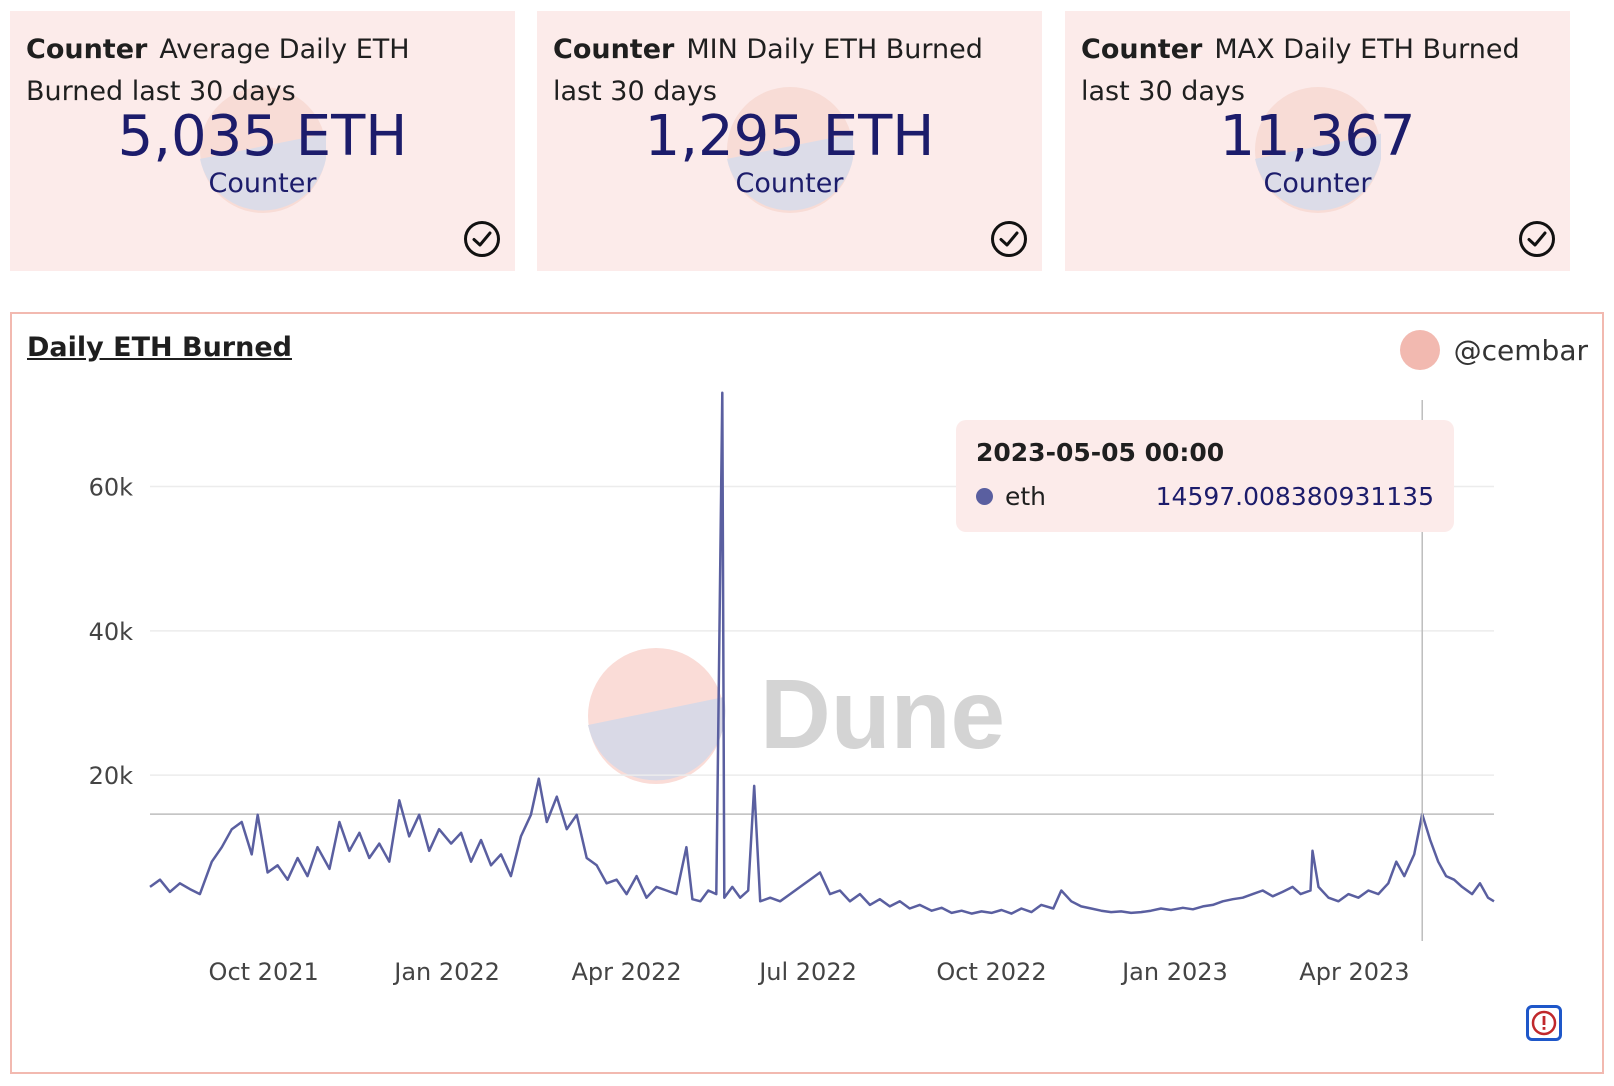  Describe the element at coordinates (768, 70) in the screenshot. I see `card-title-text: MIN Daily ETH Burned last 30 days` at that location.